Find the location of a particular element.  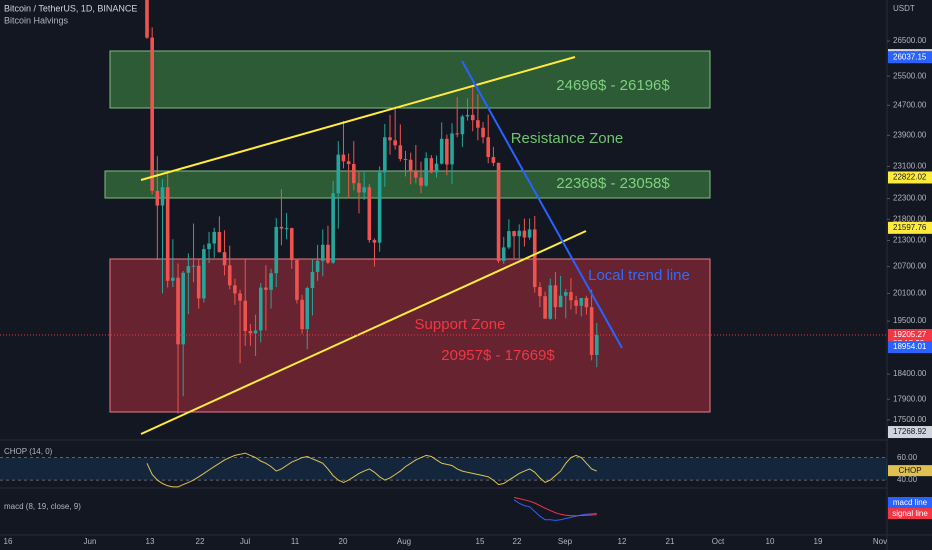

annotation: Support Zone is located at coordinates (460, 324).